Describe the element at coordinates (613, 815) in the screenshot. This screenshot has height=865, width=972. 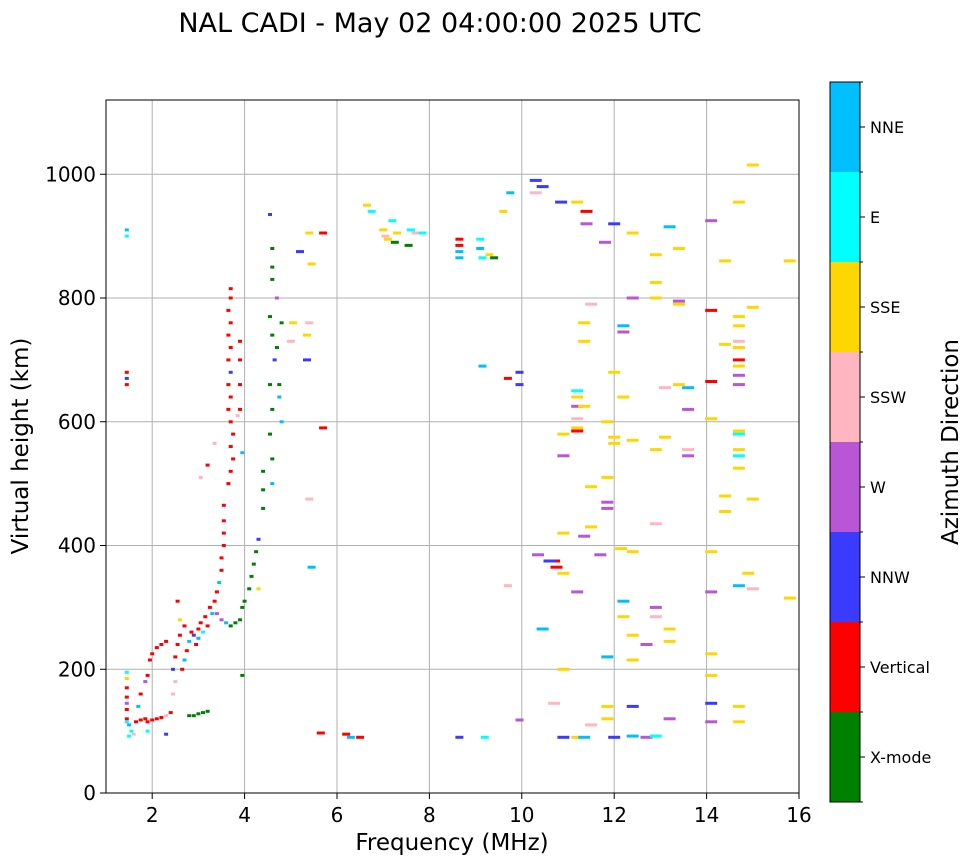
I see `x-tick-label: 12` at that location.